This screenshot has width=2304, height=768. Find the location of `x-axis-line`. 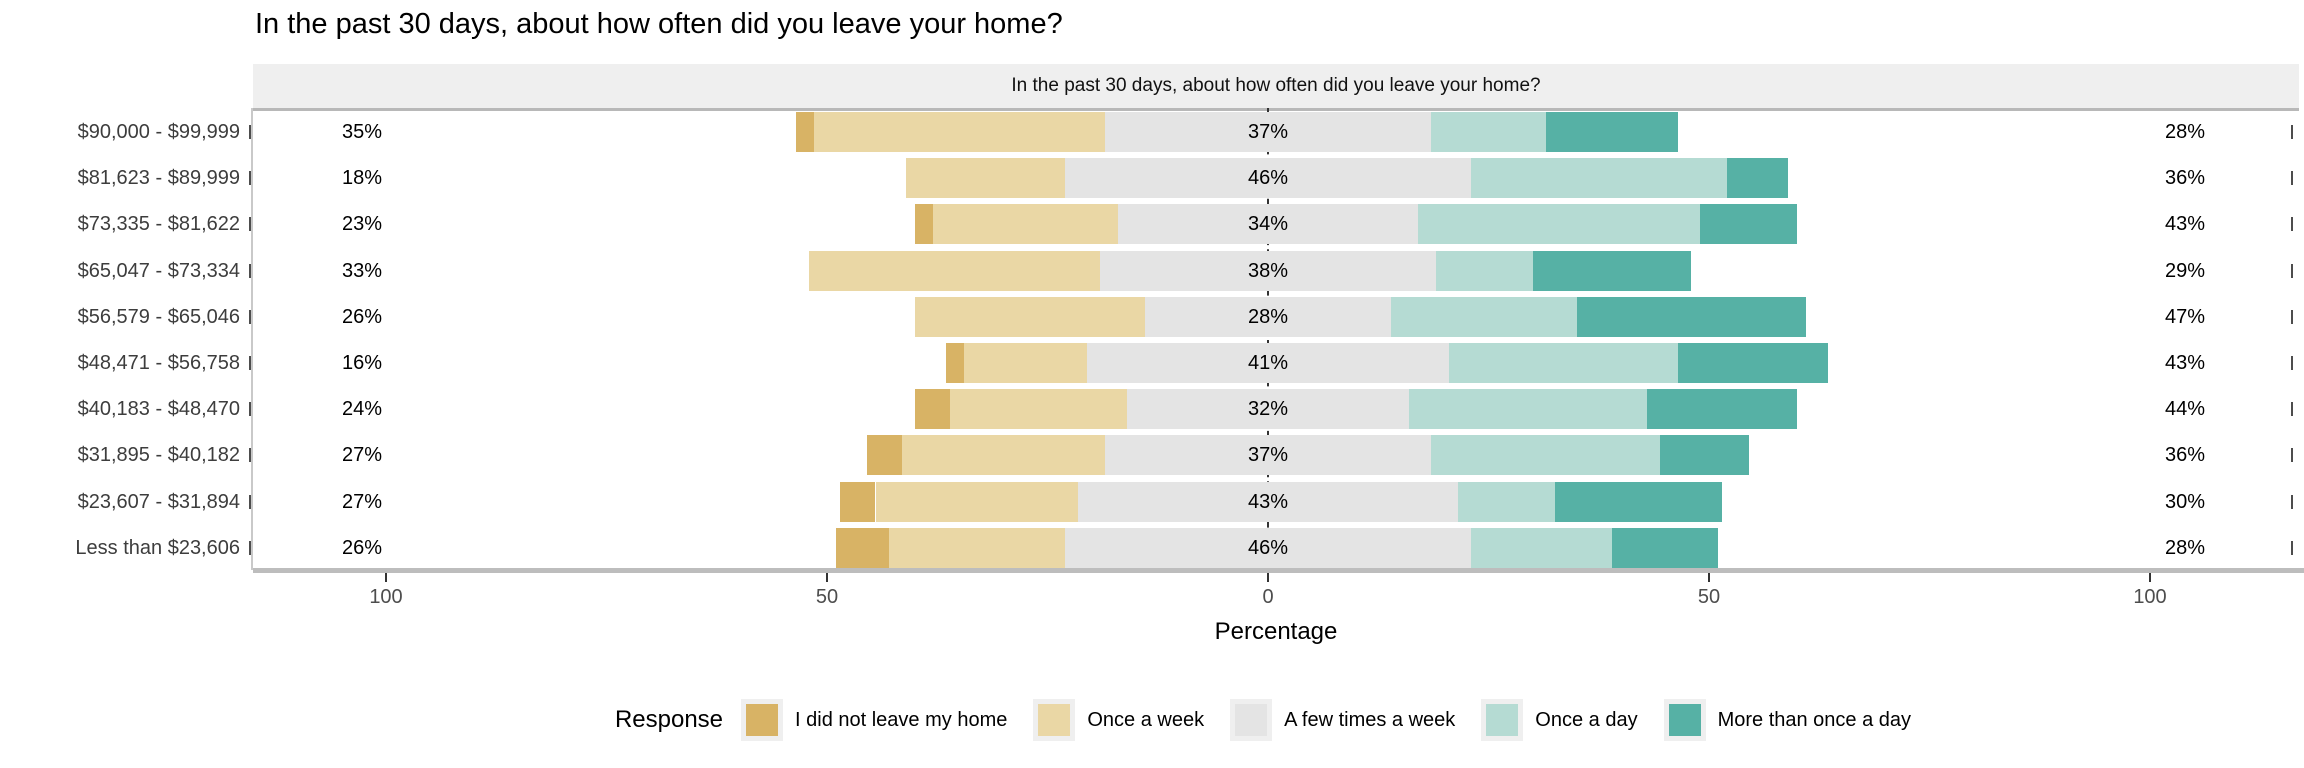

x-axis-line is located at coordinates (1278, 570).